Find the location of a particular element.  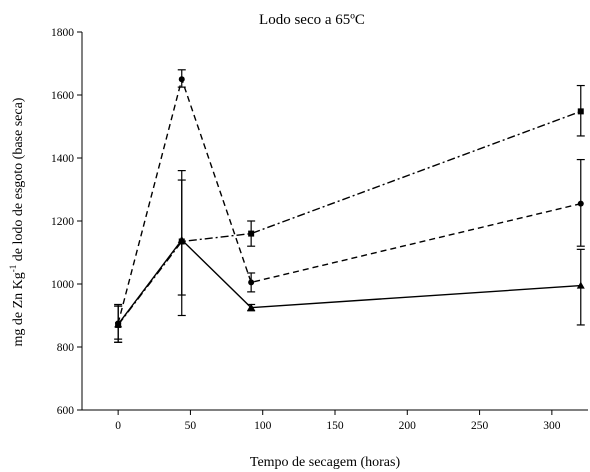

x-tick-label: 50 is located at coordinates (191, 426).